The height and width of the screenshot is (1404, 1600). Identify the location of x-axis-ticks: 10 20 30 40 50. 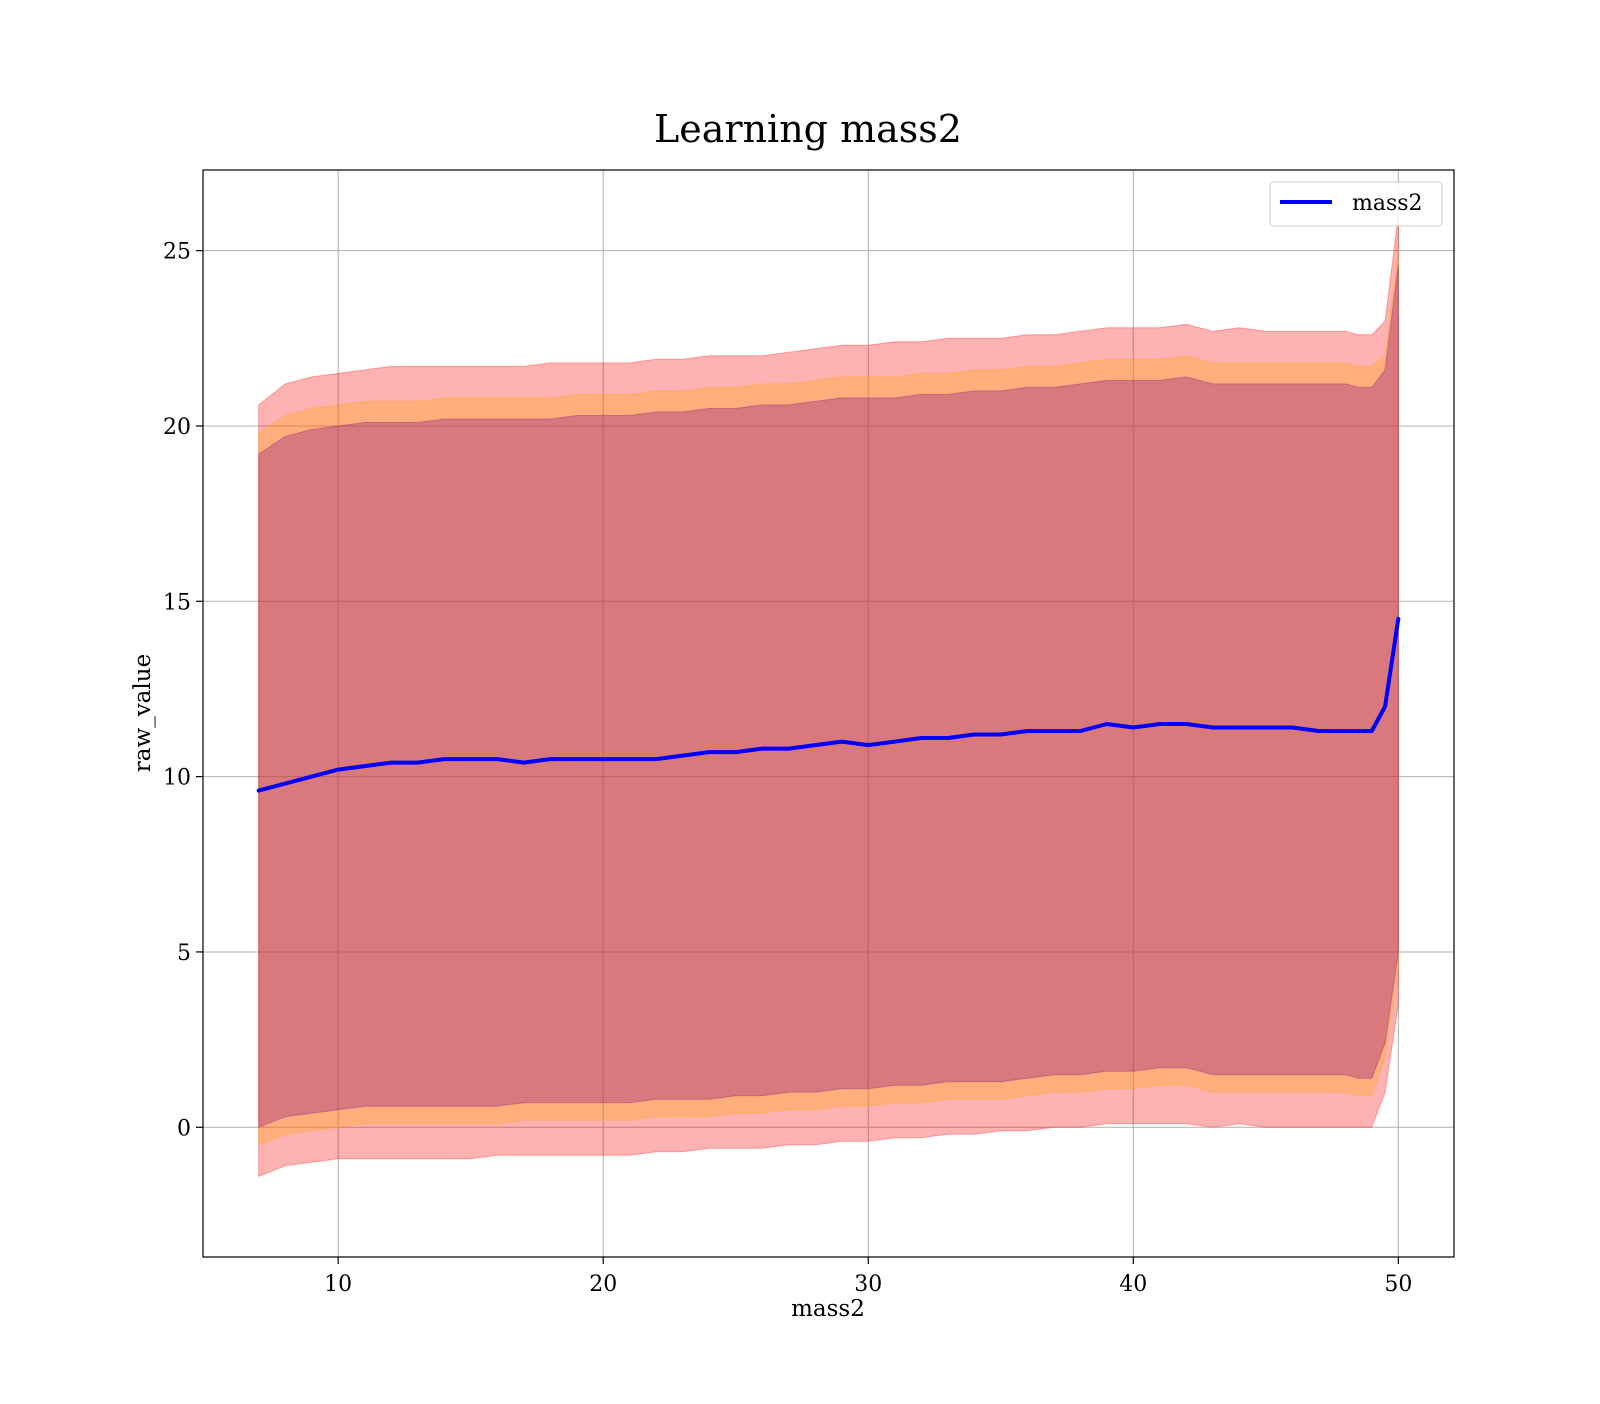
(868, 1277).